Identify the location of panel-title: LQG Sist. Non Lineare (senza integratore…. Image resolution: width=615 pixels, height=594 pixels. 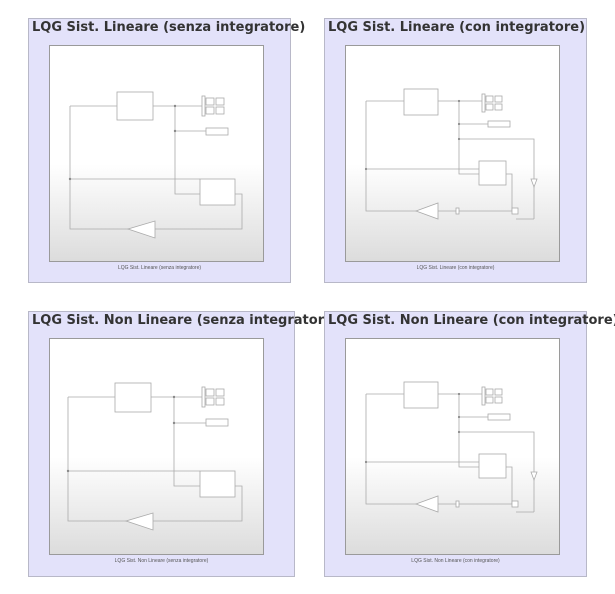
(185, 320).